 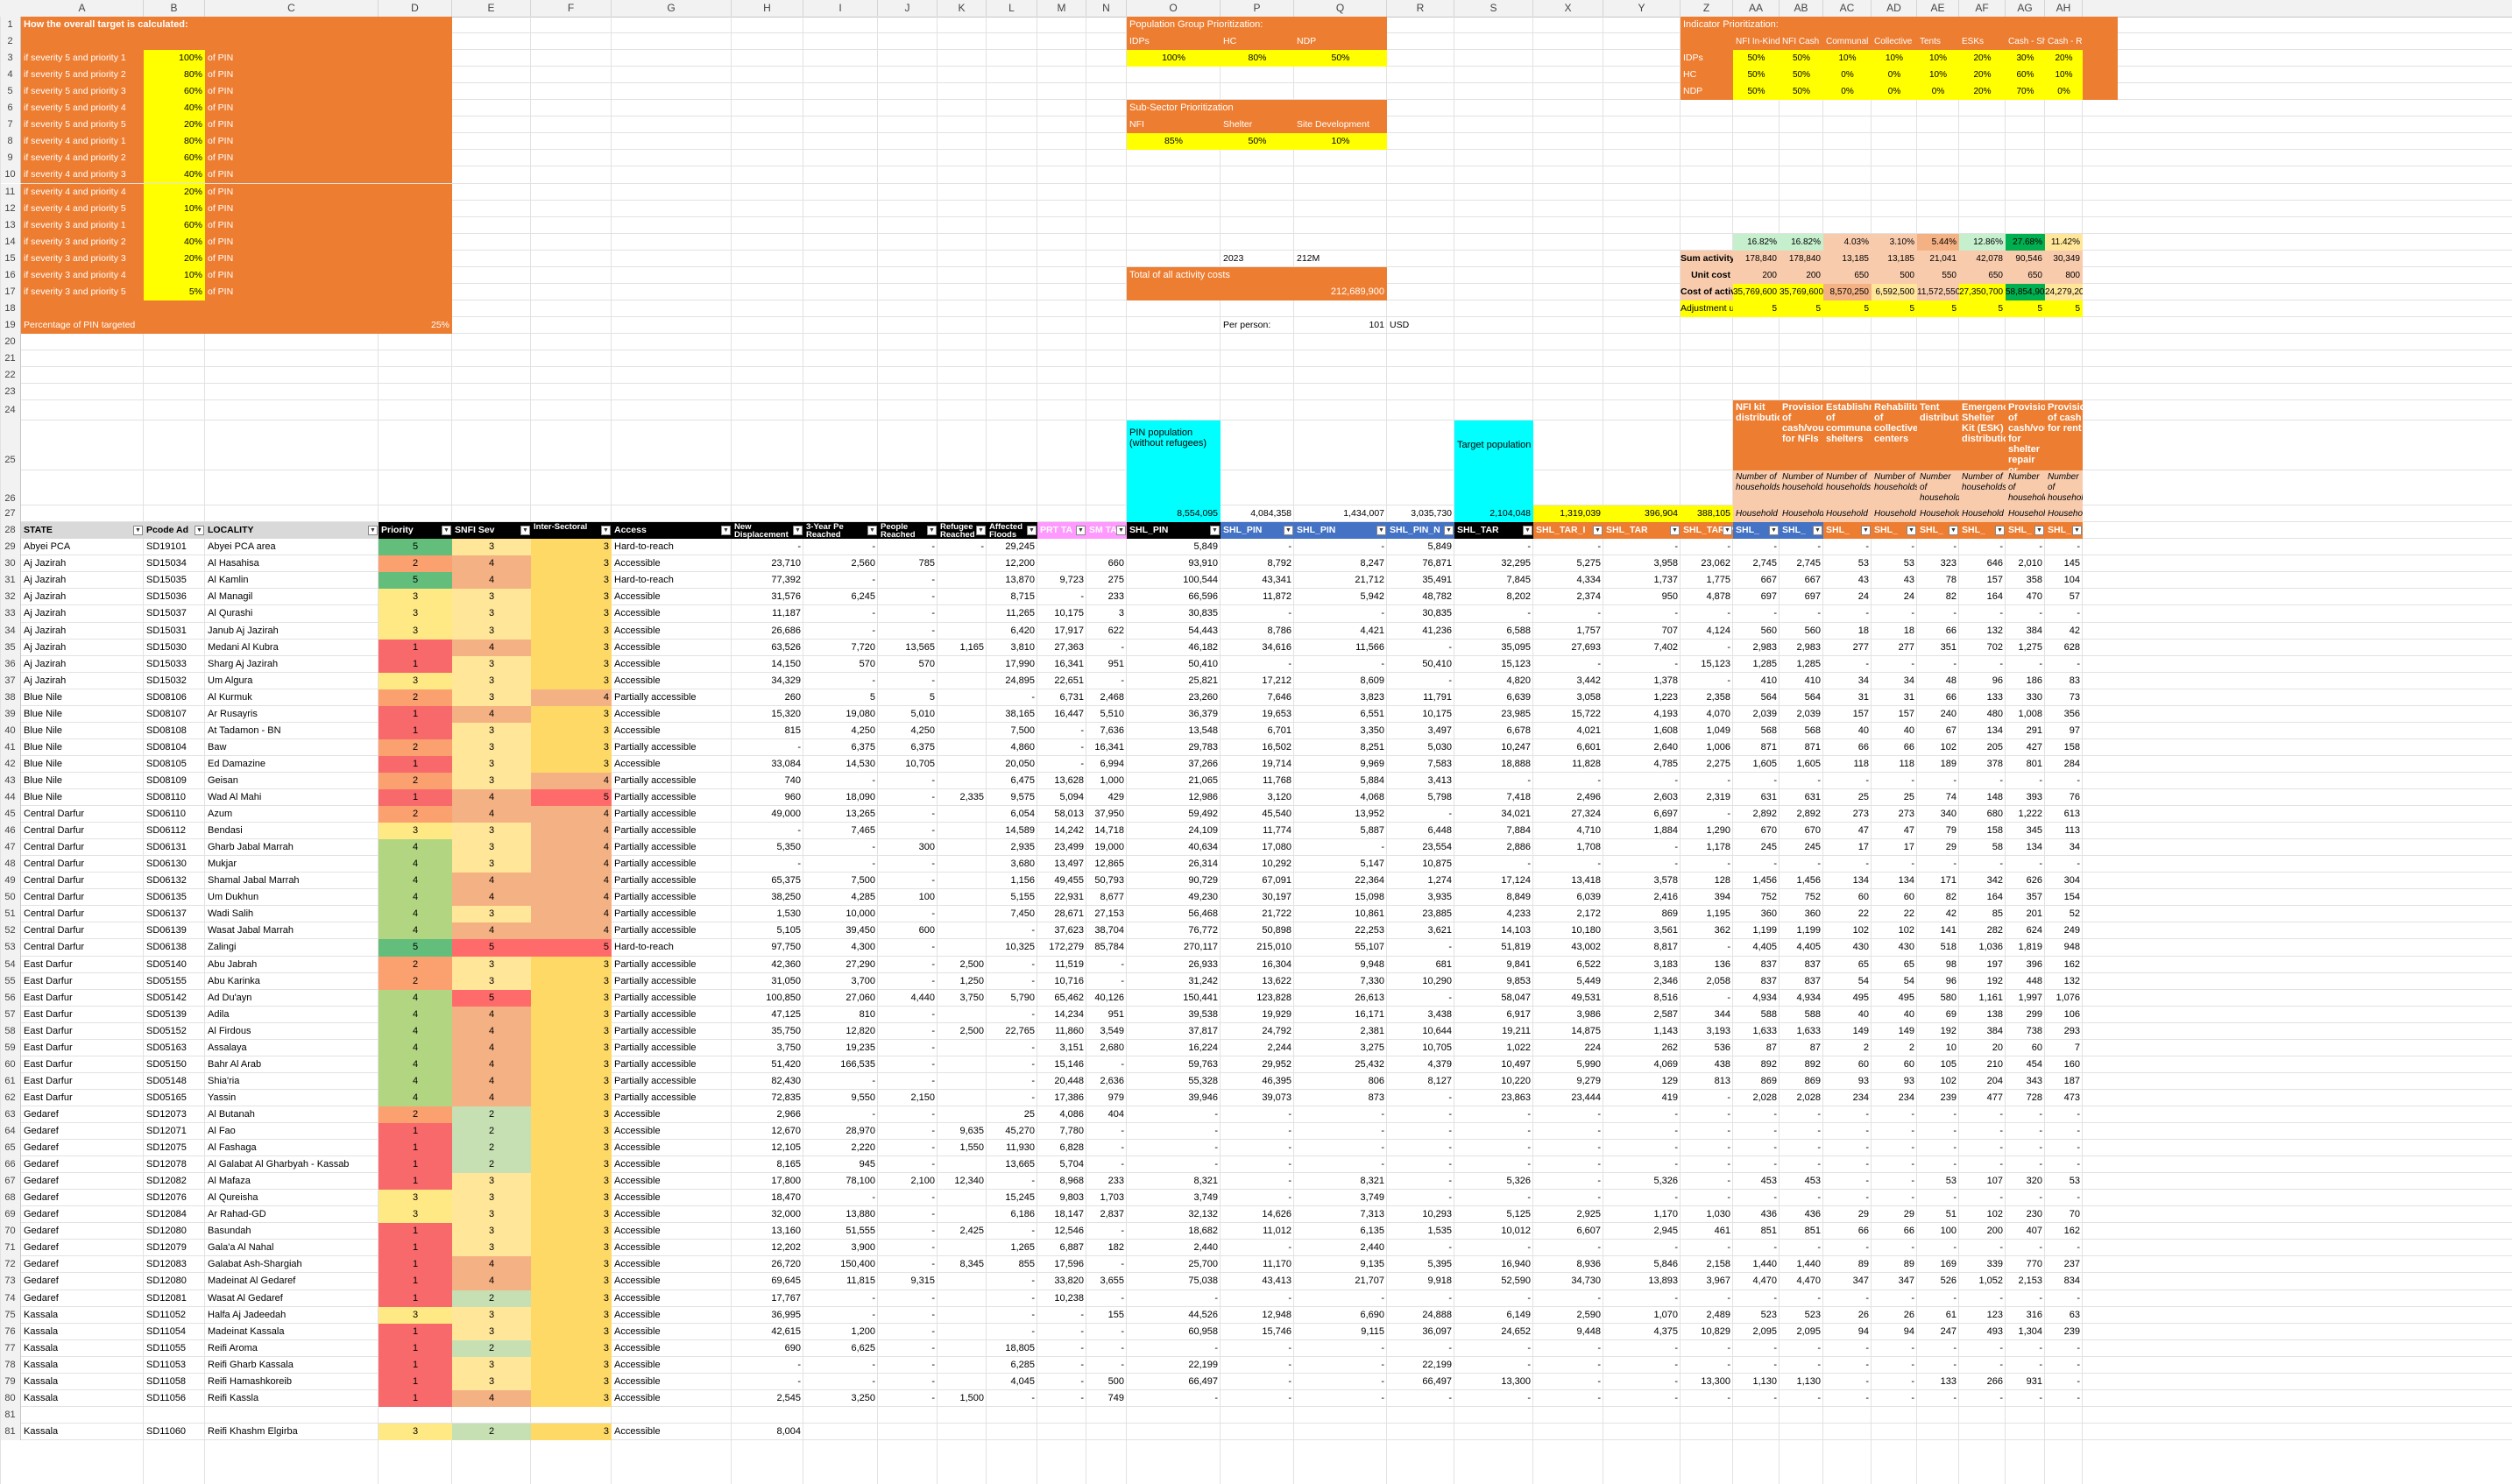 I want to click on row-header: 42, so click(x=10, y=764).